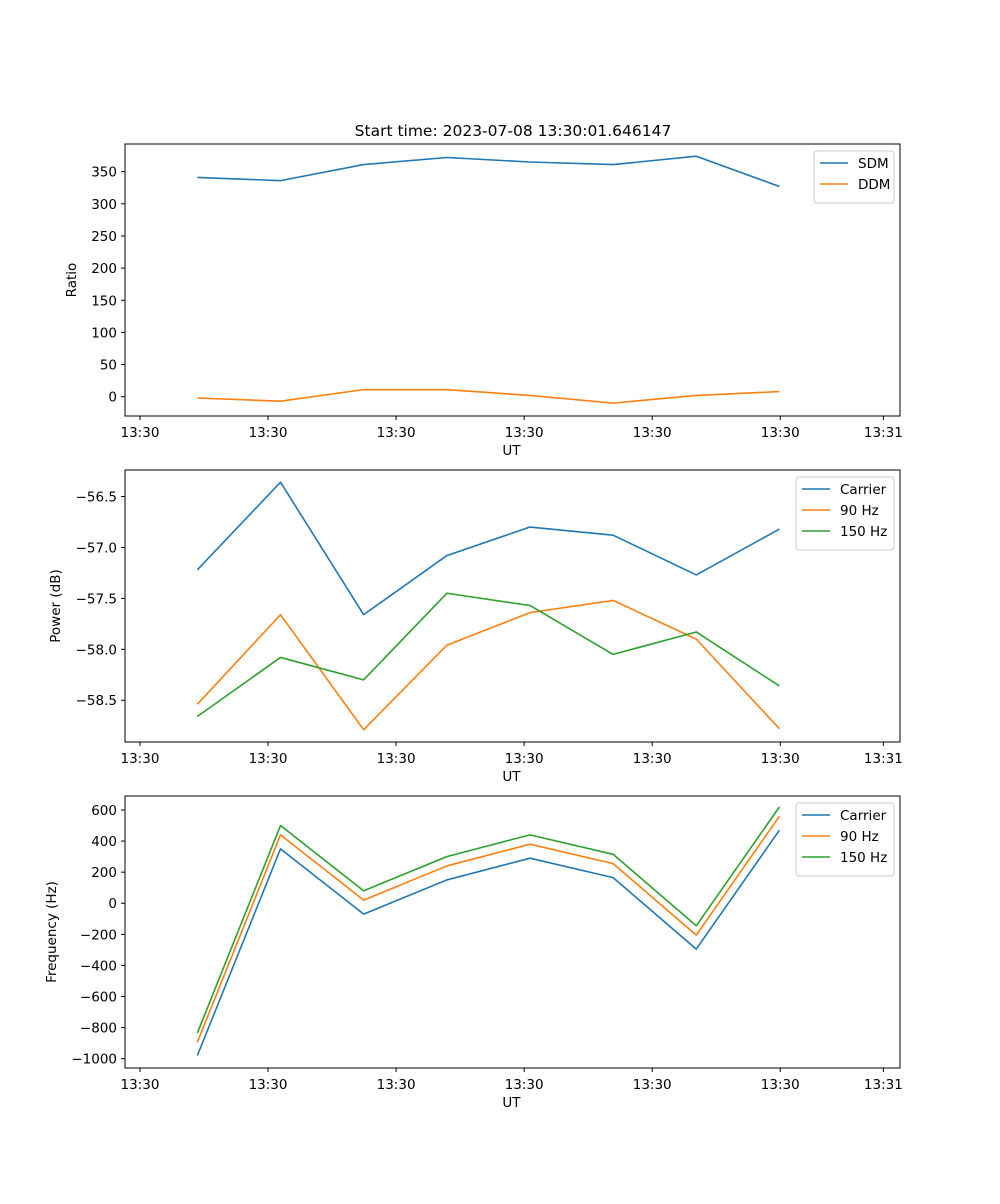  What do you see at coordinates (98, 935) in the screenshot?
I see `y-tick-label: −200` at bounding box center [98, 935].